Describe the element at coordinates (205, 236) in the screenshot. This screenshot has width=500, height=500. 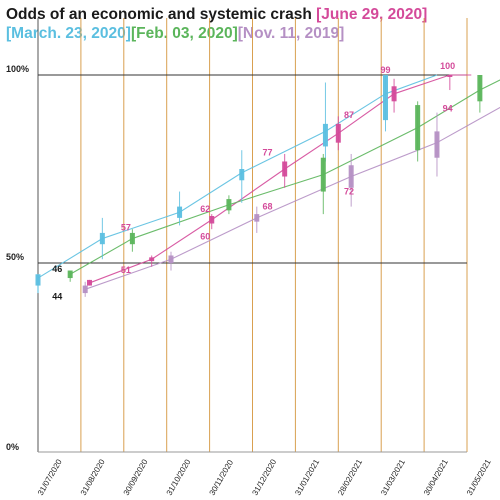
I see `value-annotation: 60` at that location.